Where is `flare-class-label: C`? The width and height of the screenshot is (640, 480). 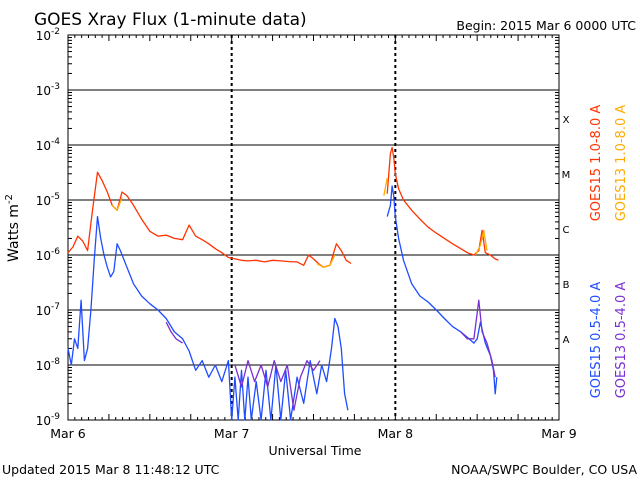
flare-class-label: C is located at coordinates (566, 230).